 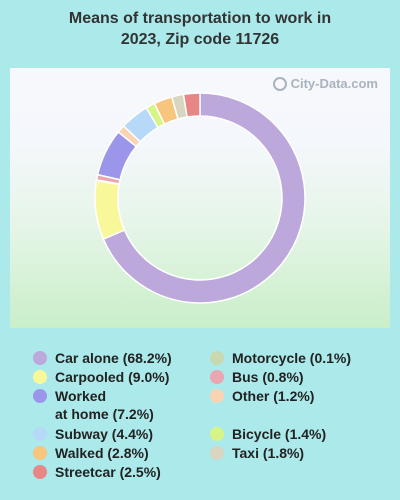 What do you see at coordinates (113, 358) in the screenshot?
I see `legend-label: Car alone (68.2%)` at bounding box center [113, 358].